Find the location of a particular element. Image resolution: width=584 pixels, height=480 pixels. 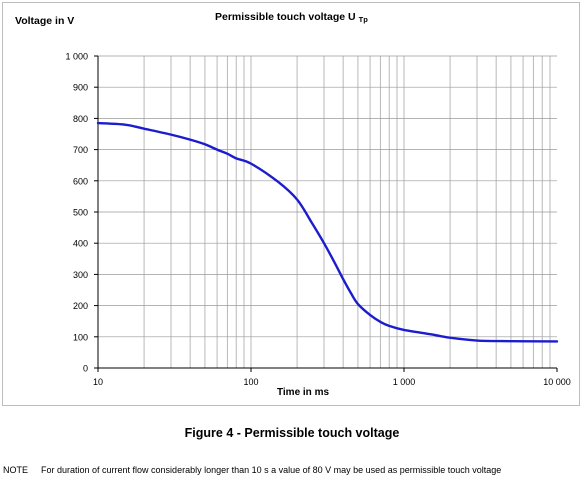

y-tick-label: 200 is located at coordinates (80, 306).